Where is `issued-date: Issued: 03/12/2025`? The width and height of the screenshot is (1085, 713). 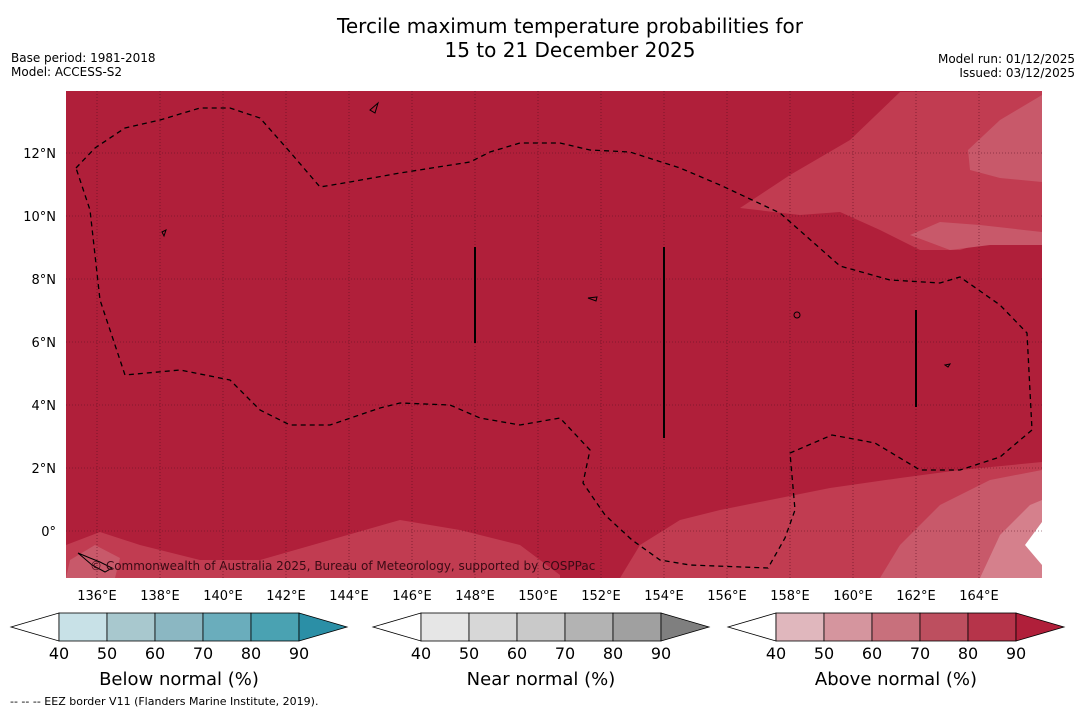
issued-date: Issued: 03/12/2025 is located at coordinates (1017, 73).